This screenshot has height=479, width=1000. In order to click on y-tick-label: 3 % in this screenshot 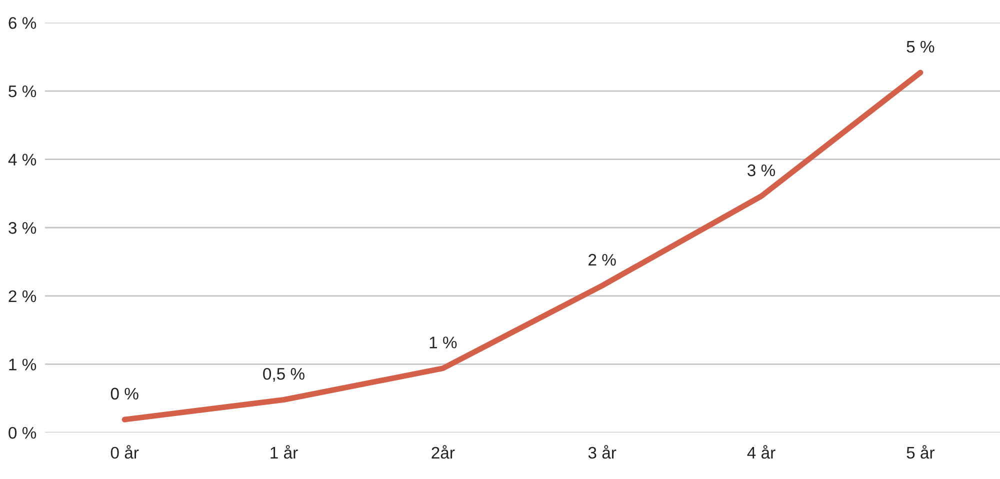, I will do `click(22, 228)`.